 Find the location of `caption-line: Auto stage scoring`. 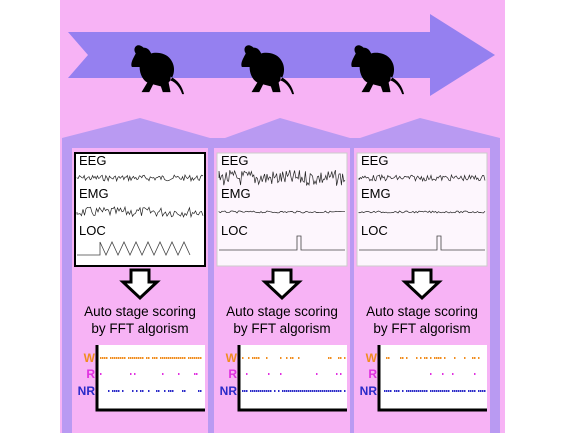

caption-line: Auto stage scoring is located at coordinates (282, 311).